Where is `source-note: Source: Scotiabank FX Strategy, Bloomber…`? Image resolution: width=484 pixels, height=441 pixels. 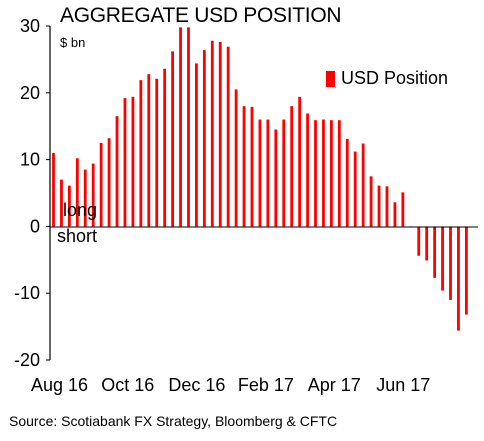 source-note: Source: Scotiabank FX Strategy, Bloomber… is located at coordinates (173, 421).